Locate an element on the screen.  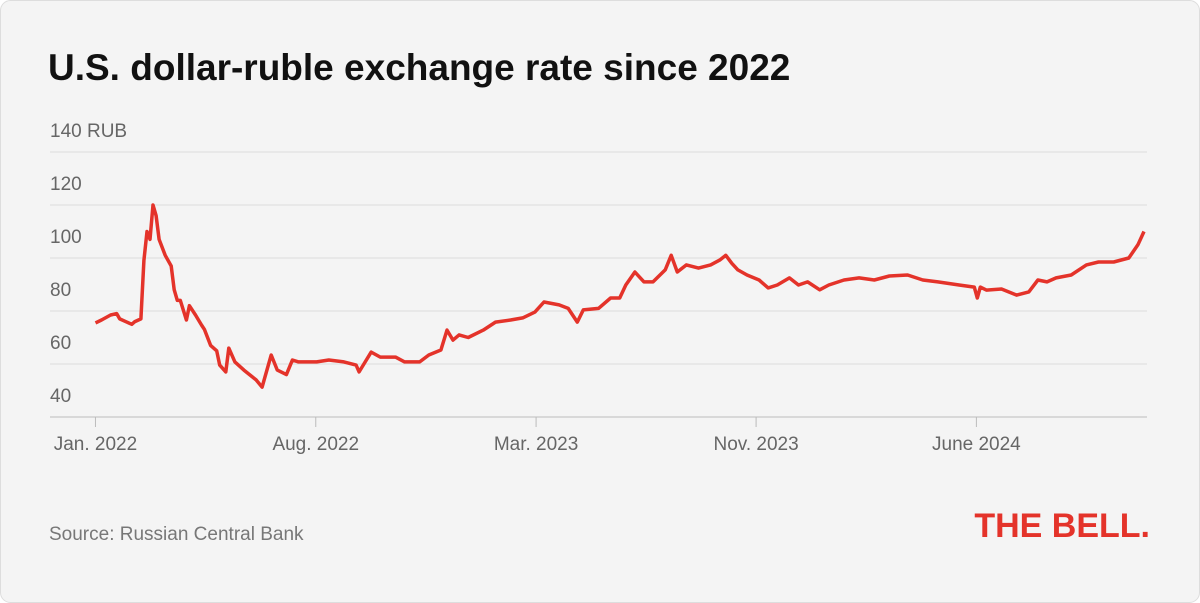
y-tick-label: 80 is located at coordinates (60, 290).